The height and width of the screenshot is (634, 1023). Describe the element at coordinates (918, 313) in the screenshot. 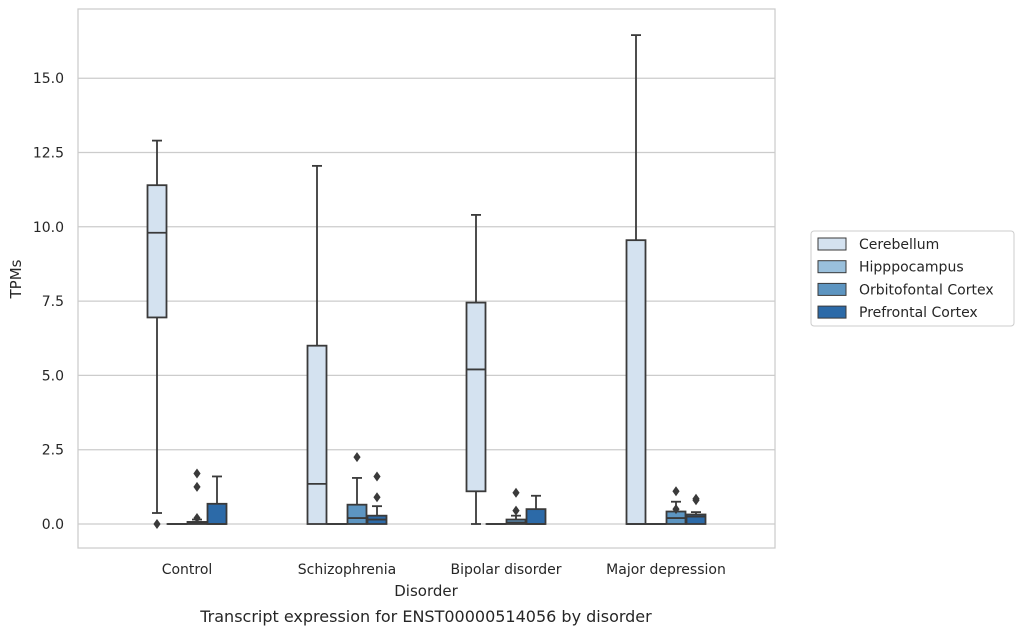

I see `legend-label: Prefrontal Cortex` at that location.